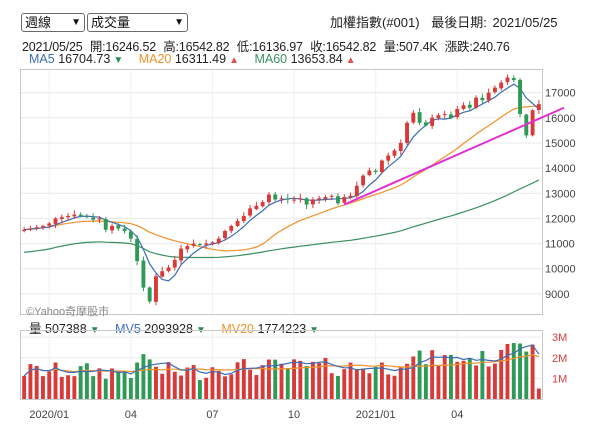  What do you see at coordinates (318, 47) in the screenshot?
I see `close-label: 收:` at bounding box center [318, 47].